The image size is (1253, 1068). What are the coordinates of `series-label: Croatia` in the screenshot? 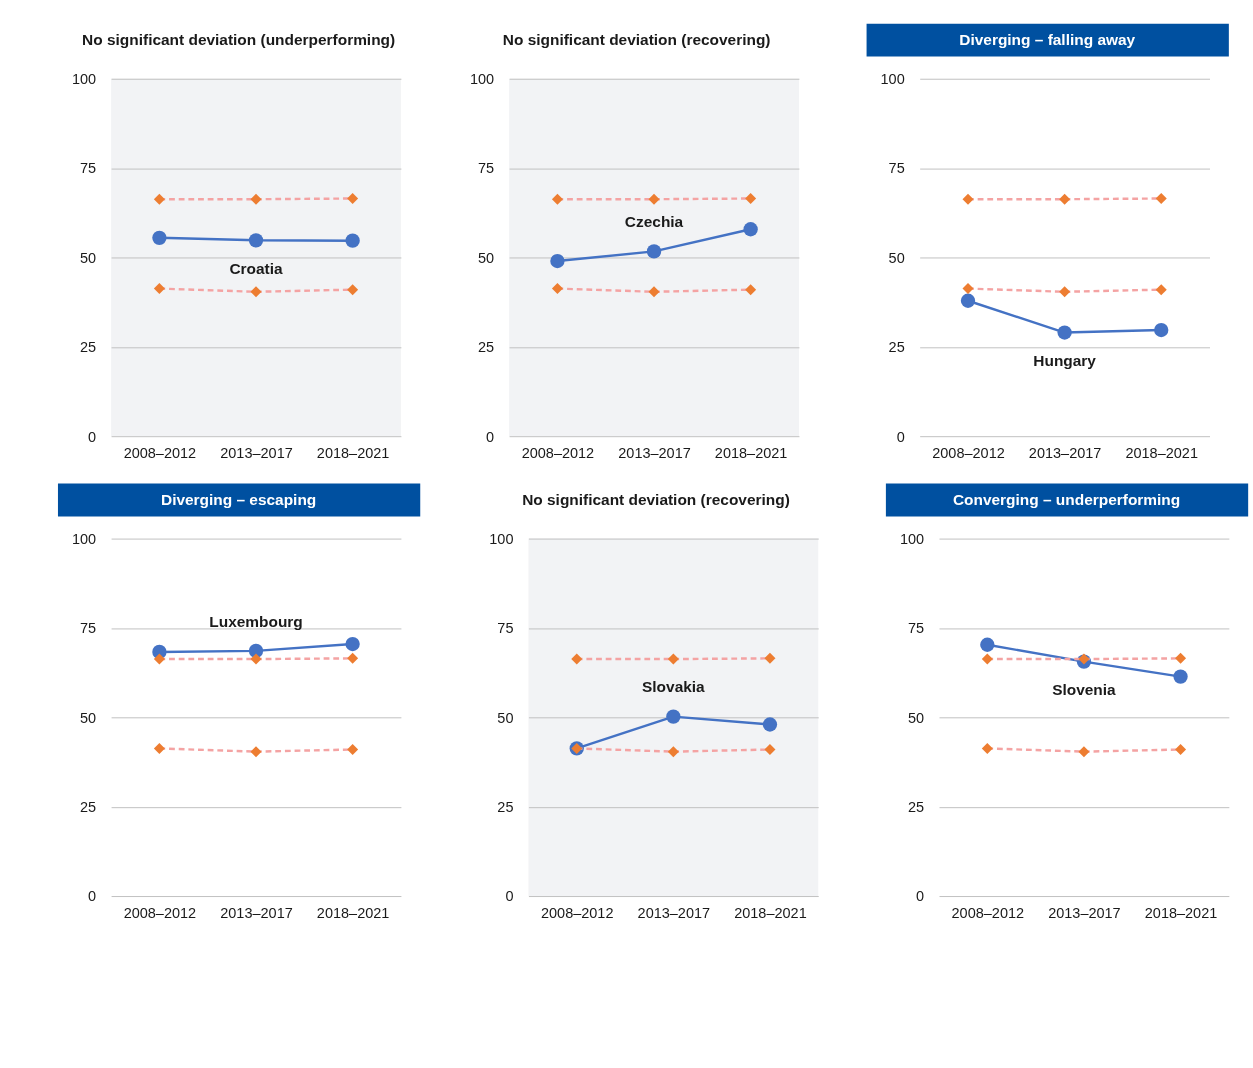 It's located at (256, 269).